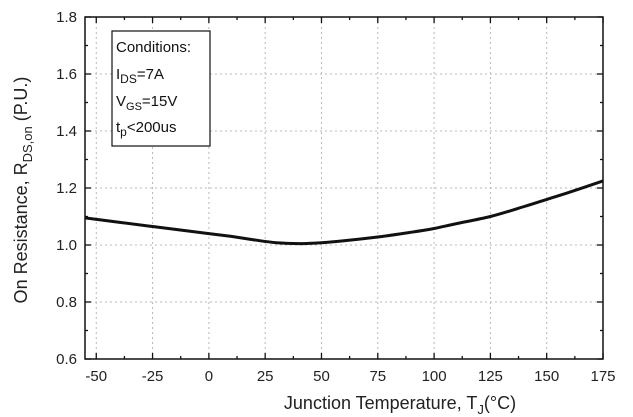 This screenshot has height=417, width=633. I want to click on y-axis-title: On Resistance, RDS,on (P.U.), so click(23, 190).